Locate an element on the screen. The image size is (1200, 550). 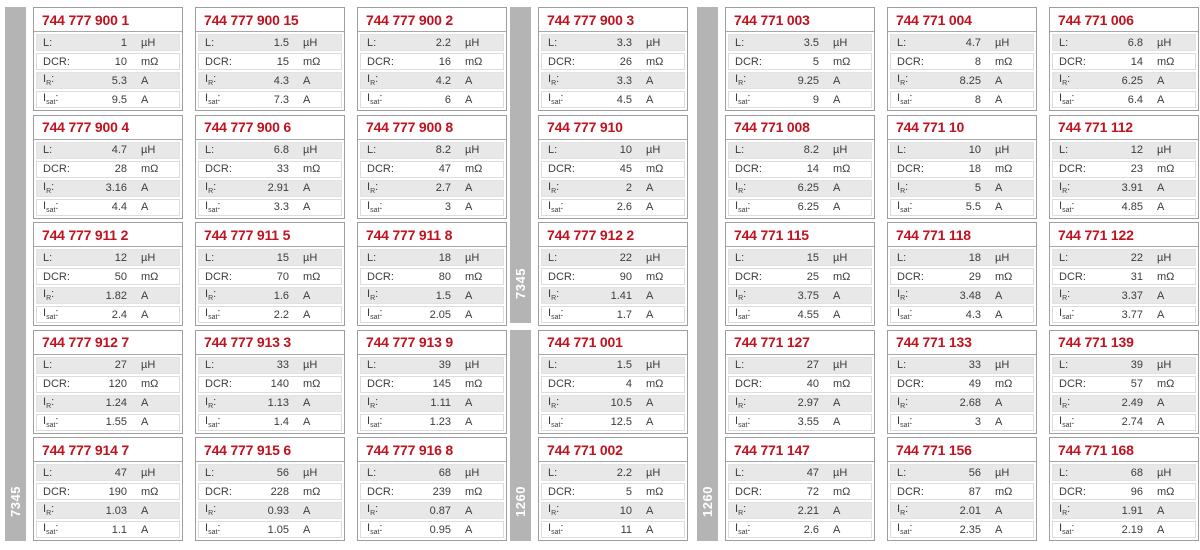
spec-rows: L: 10 µH DCR: 18 mΩ IR: 5 A Isat: 5.5 A is located at coordinates (962, 179).